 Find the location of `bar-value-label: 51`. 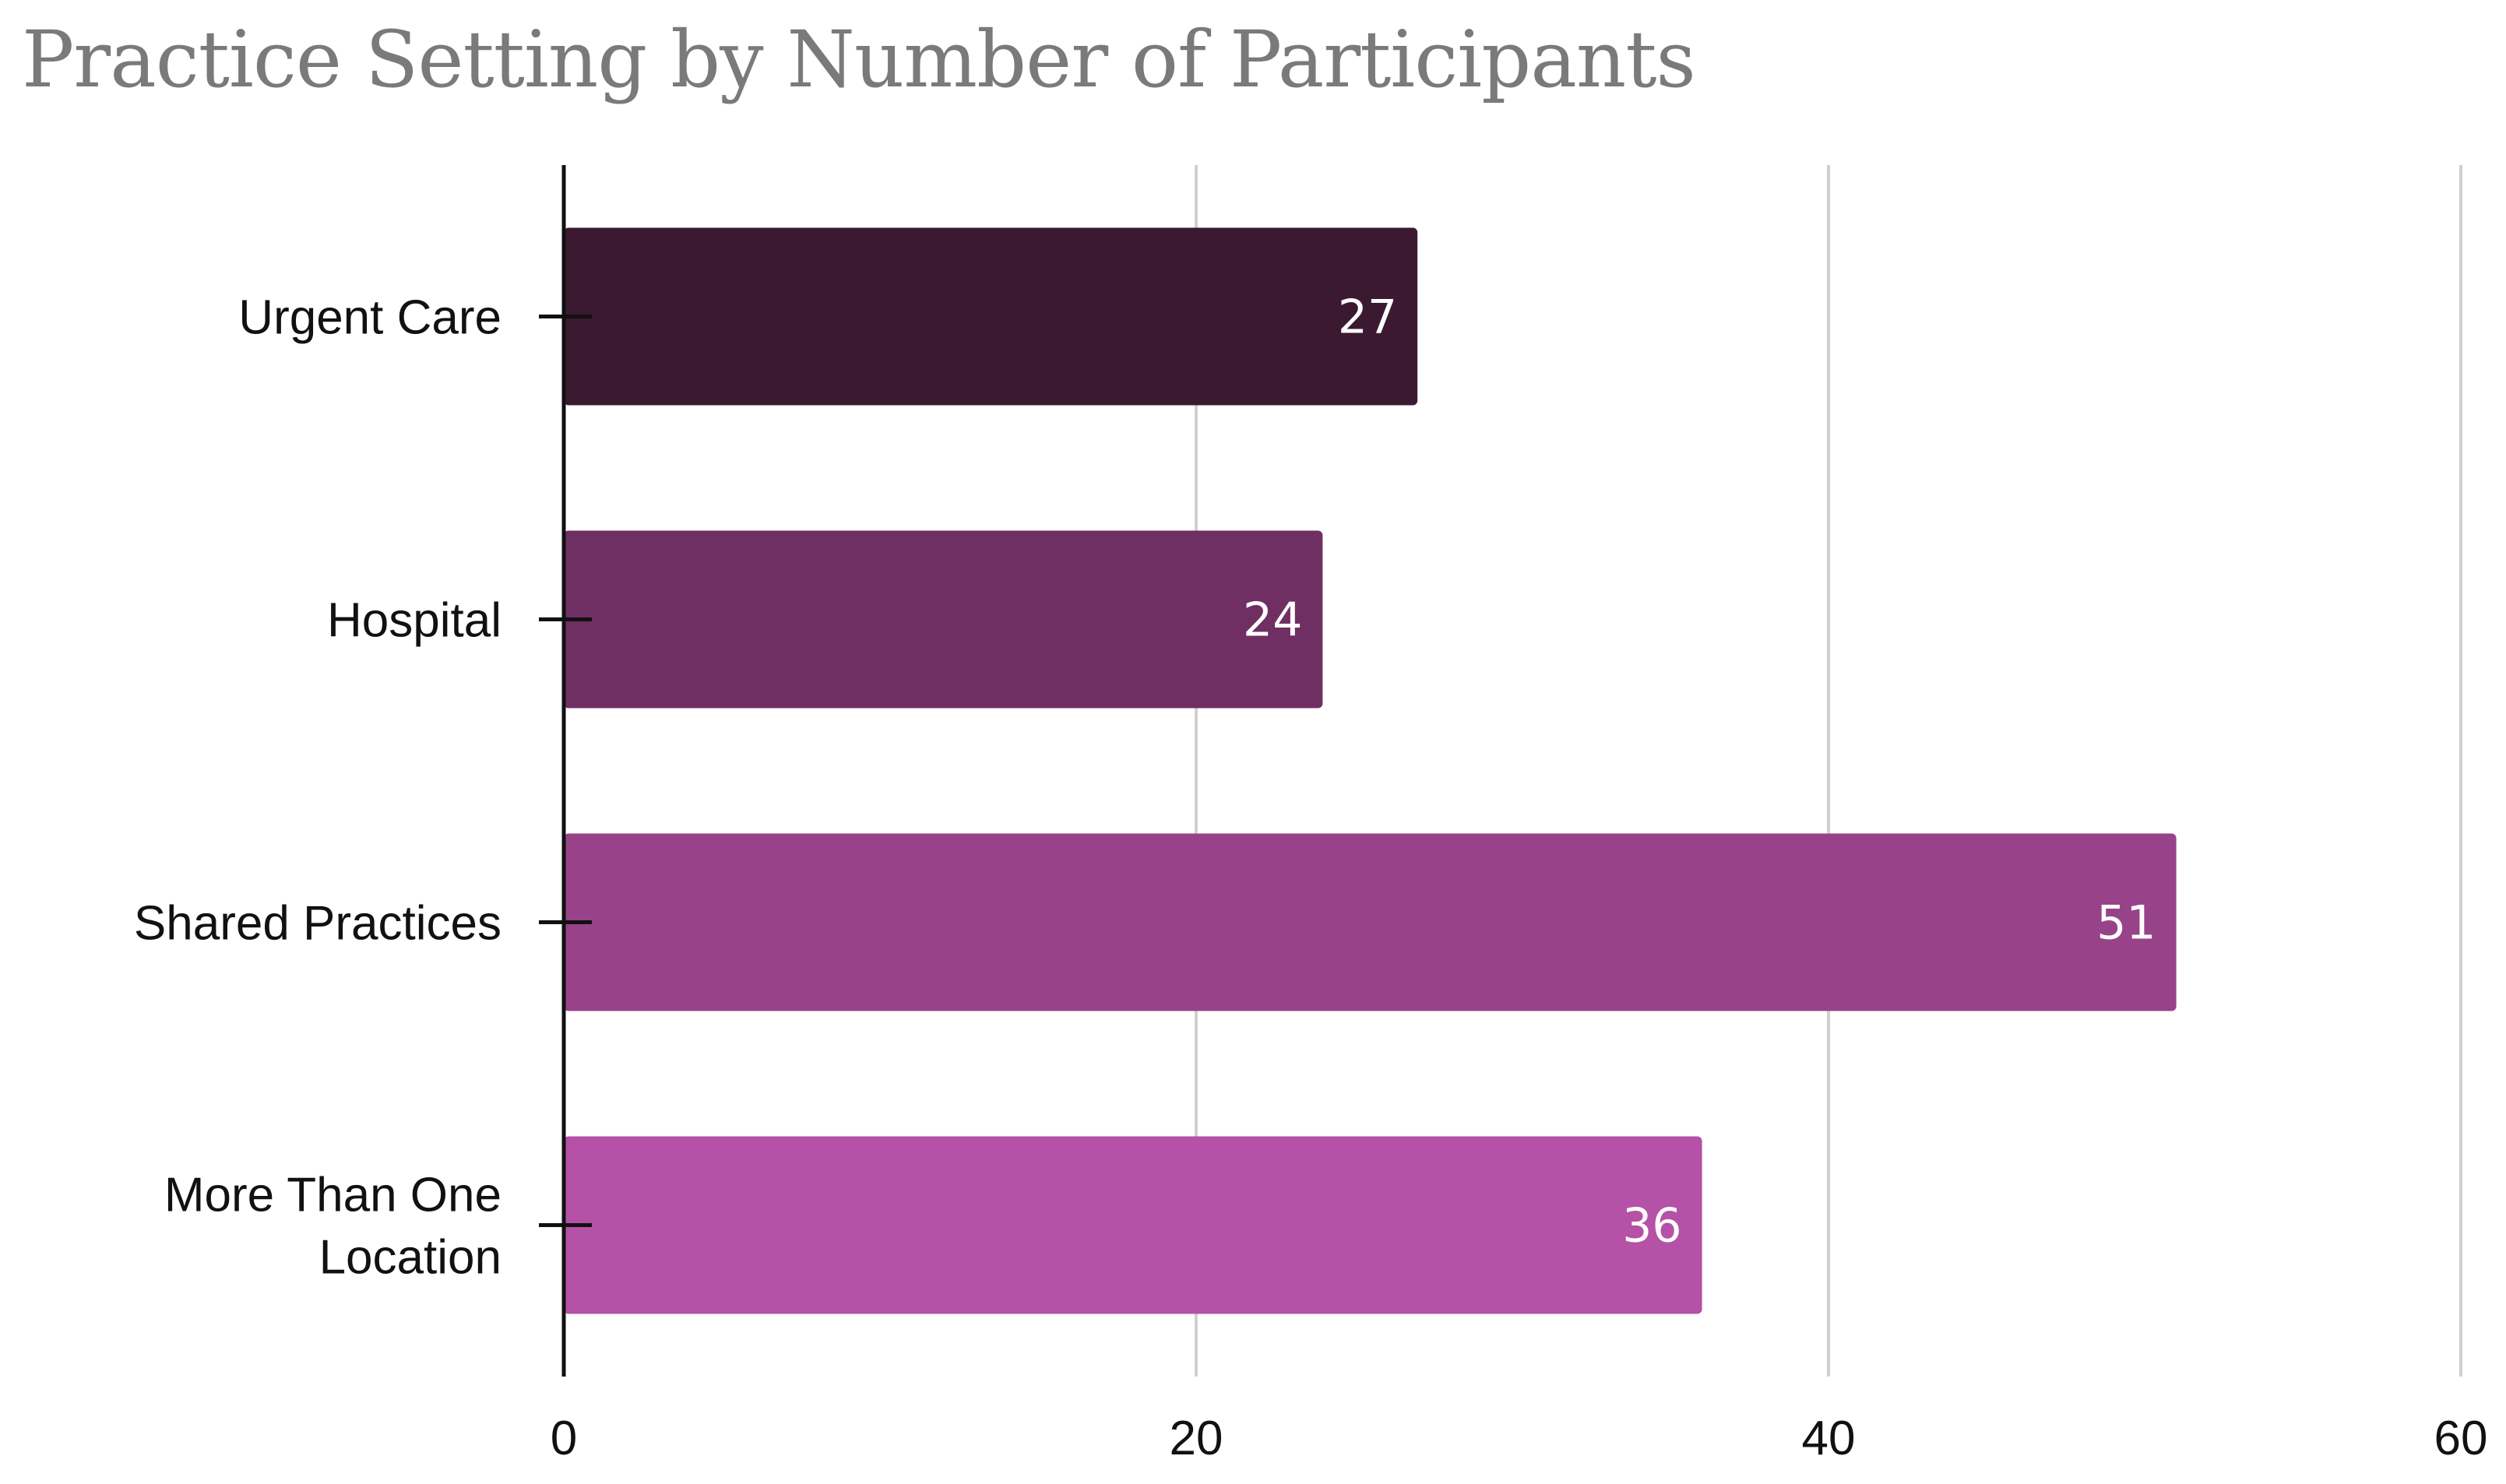

bar-value-label: 51 is located at coordinates (2126, 923).